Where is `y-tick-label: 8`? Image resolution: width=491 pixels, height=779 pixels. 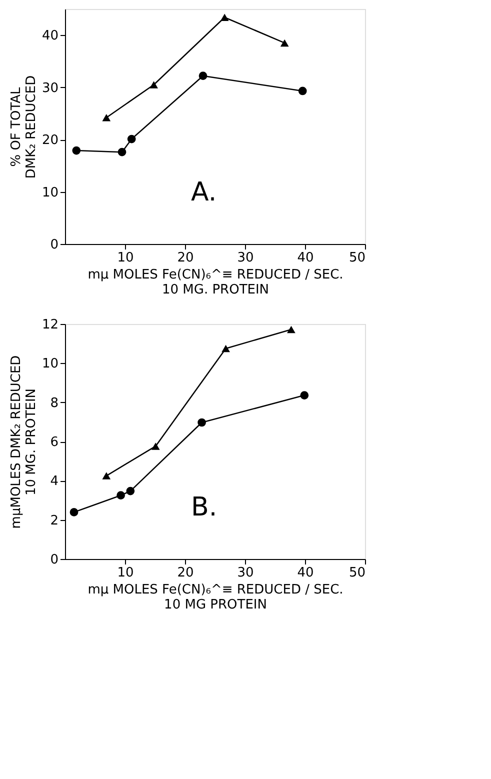 y-tick-label: 8 is located at coordinates (54, 403).